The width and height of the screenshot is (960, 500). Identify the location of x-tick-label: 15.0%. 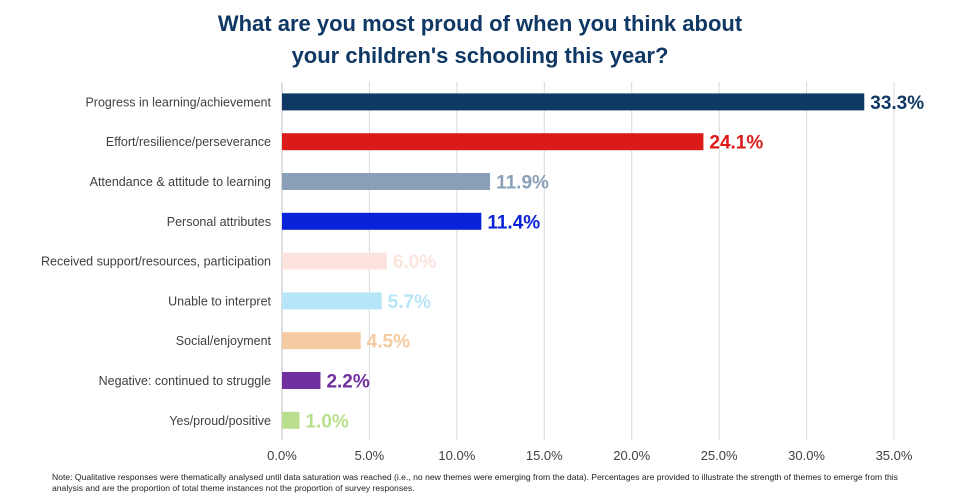
(544, 455).